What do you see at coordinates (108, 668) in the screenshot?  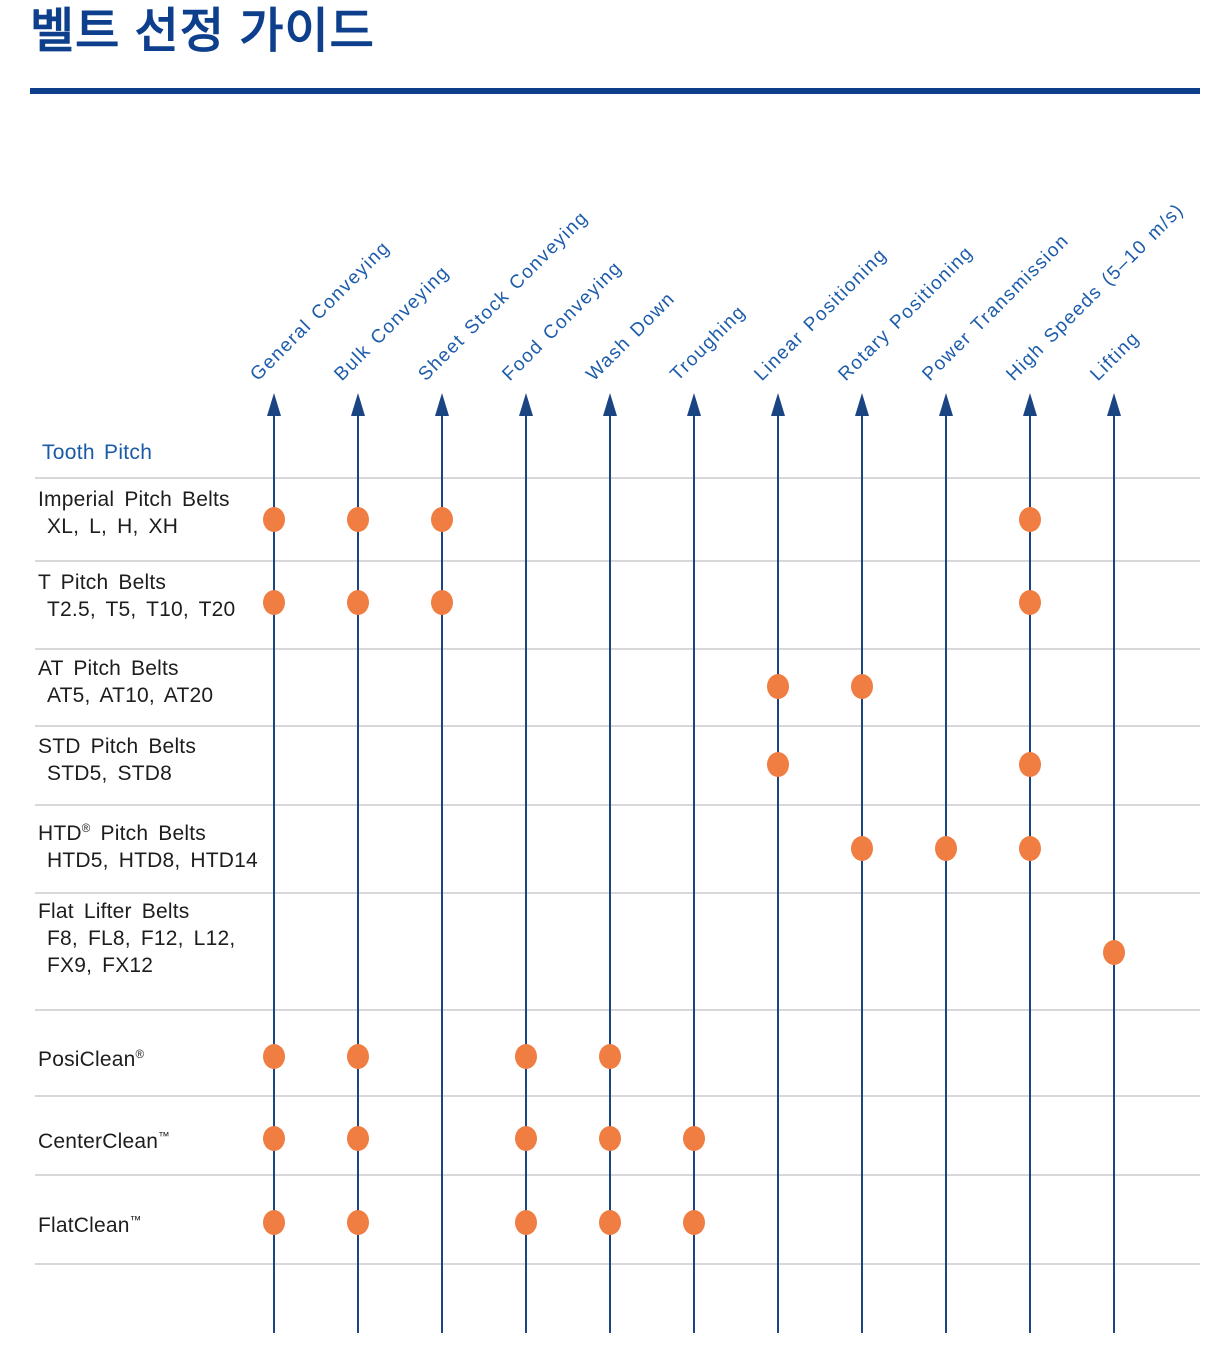 I see `row-title: AT Pitch Belts` at bounding box center [108, 668].